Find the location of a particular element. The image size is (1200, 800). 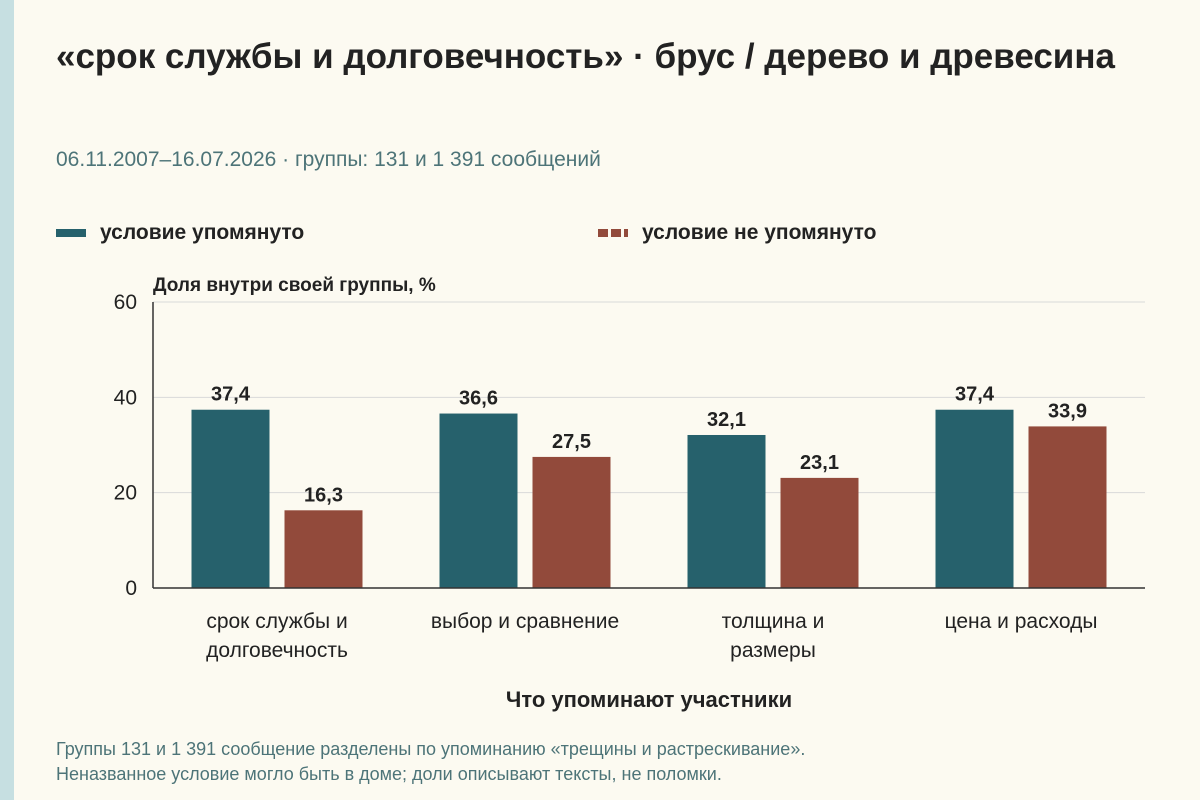

legend-swatch-mentioned is located at coordinates (71, 233).